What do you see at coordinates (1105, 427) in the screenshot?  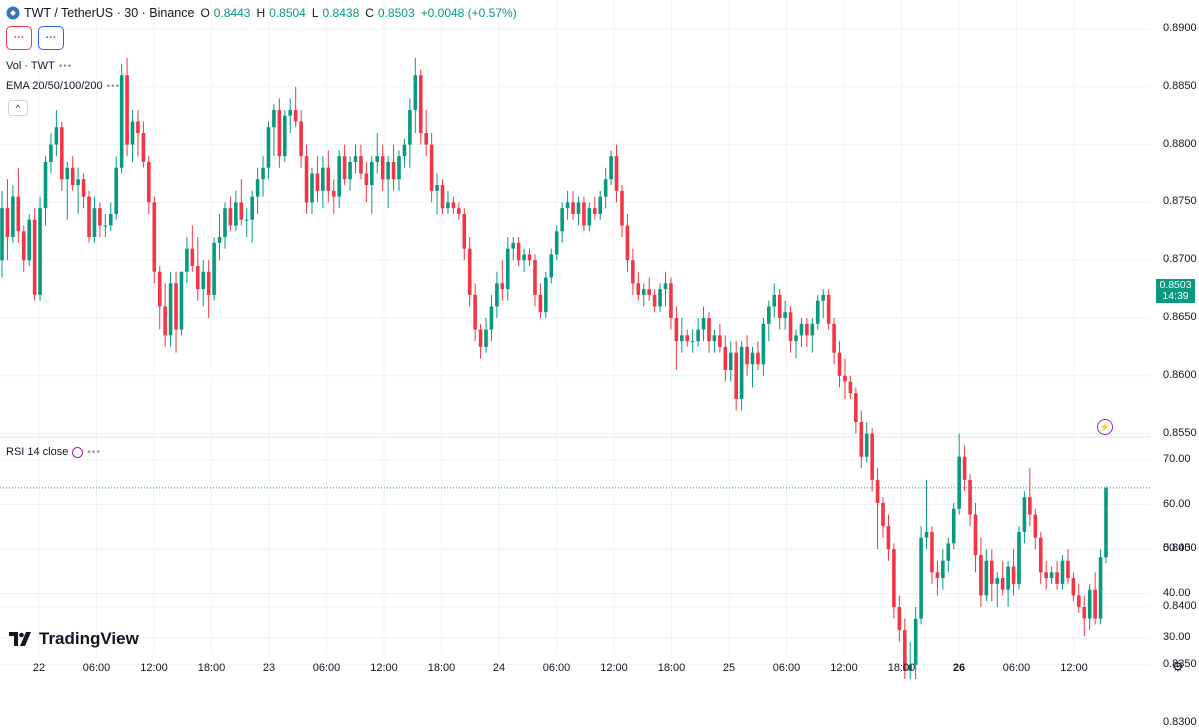 I see `lightning-icon: ⚡` at bounding box center [1105, 427].